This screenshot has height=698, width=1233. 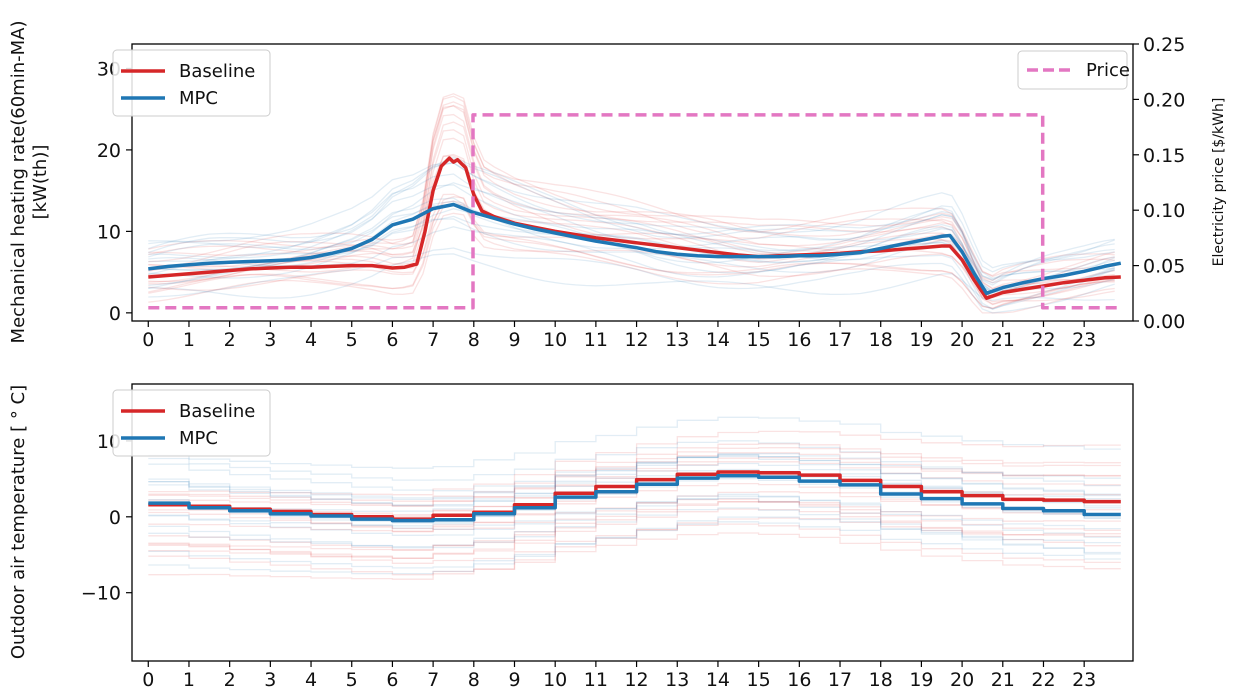 I want to click on top-y-axis-label-unit: [kW(th)], so click(x=40, y=182).